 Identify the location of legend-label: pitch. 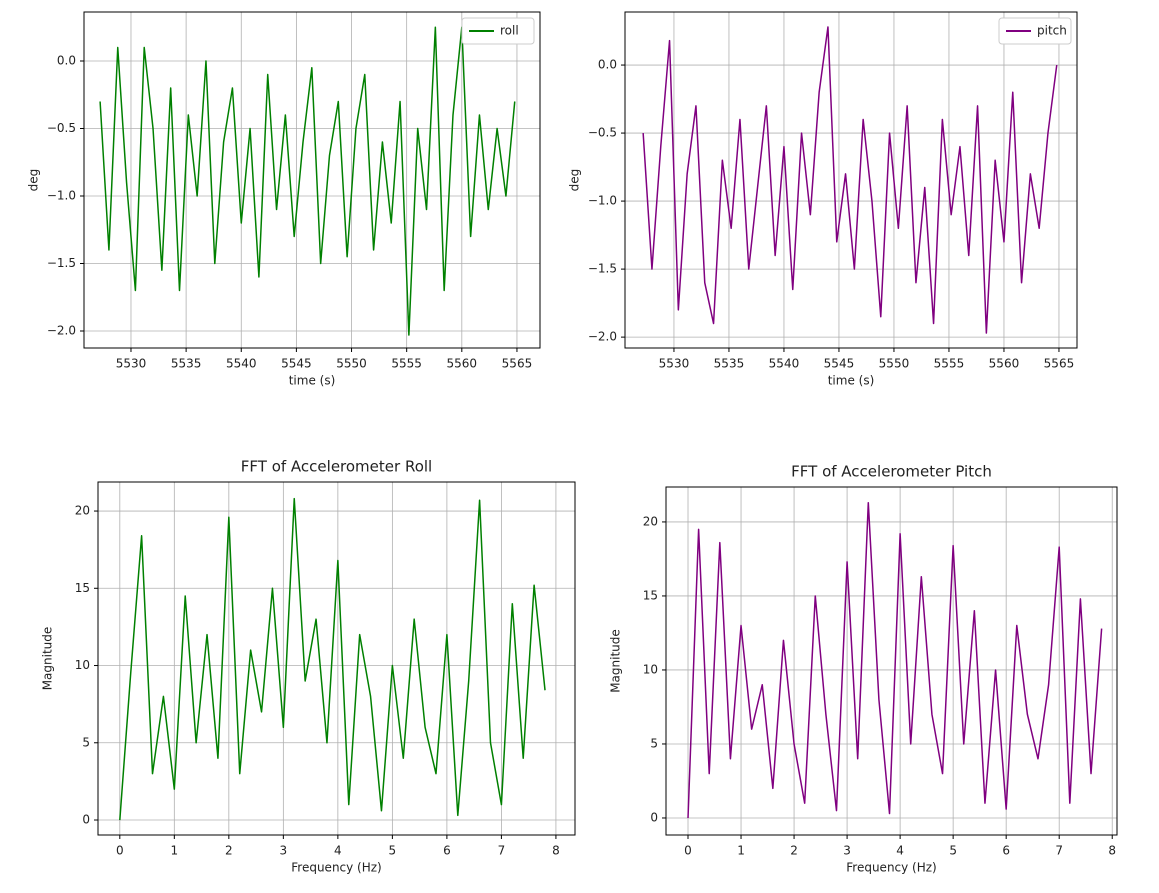
(1052, 31).